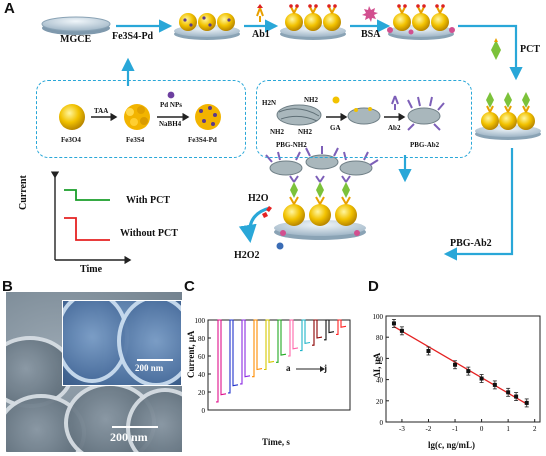 Image resolution: width=546 pixels, height=456 pixels. I want to click on main-scale-bar, so click(135, 427).